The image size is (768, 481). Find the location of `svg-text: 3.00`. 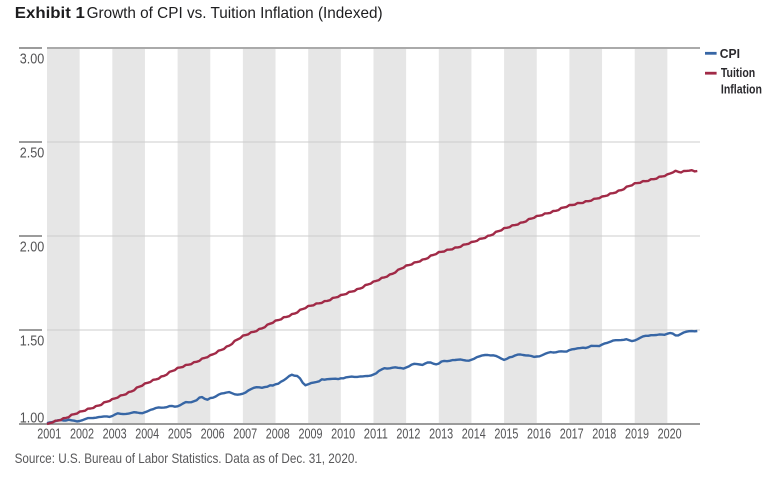

svg-text: 3.00 is located at coordinates (32, 60).